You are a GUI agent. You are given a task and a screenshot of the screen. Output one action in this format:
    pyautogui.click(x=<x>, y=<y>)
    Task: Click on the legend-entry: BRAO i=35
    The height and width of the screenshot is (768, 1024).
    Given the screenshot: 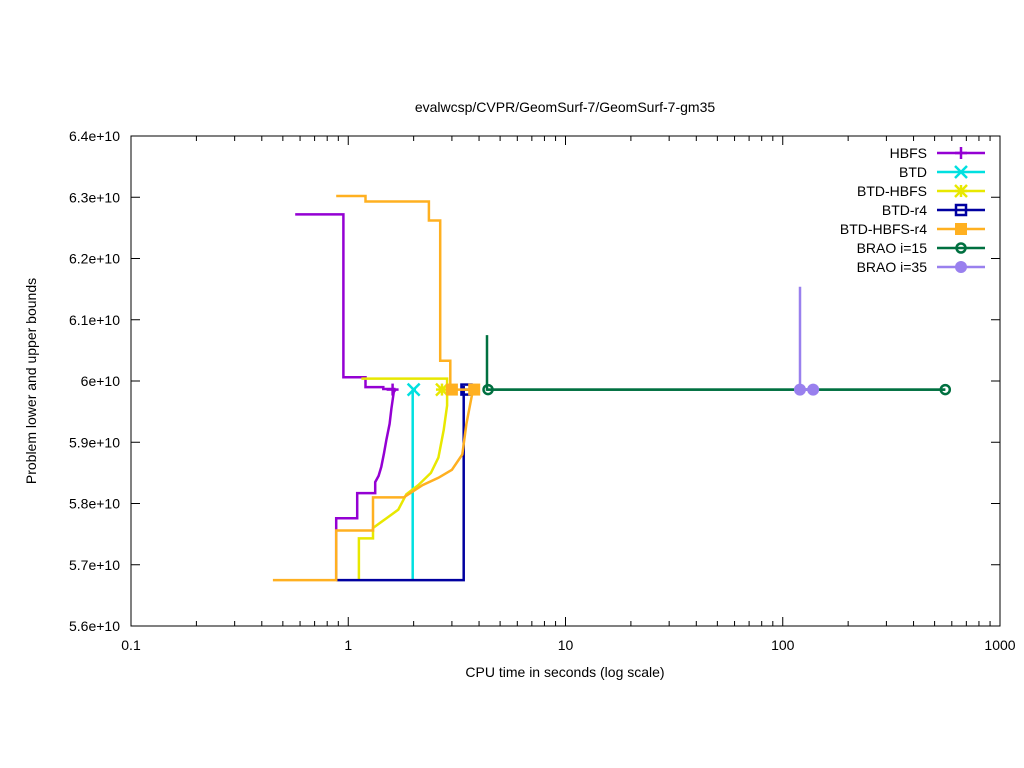 What is the action you would take?
    pyautogui.click(x=921, y=267)
    